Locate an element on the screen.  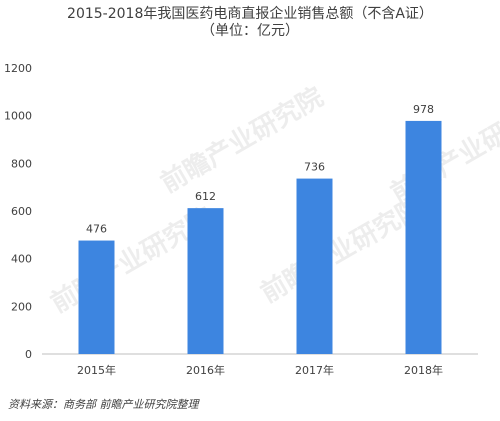
data-label: 476 is located at coordinates (96, 229).